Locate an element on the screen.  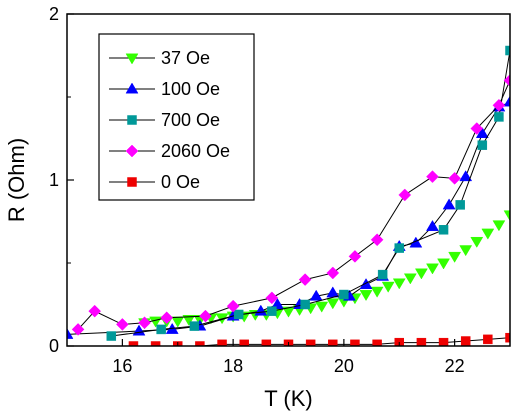
legend-box is located at coordinates (176, 117).